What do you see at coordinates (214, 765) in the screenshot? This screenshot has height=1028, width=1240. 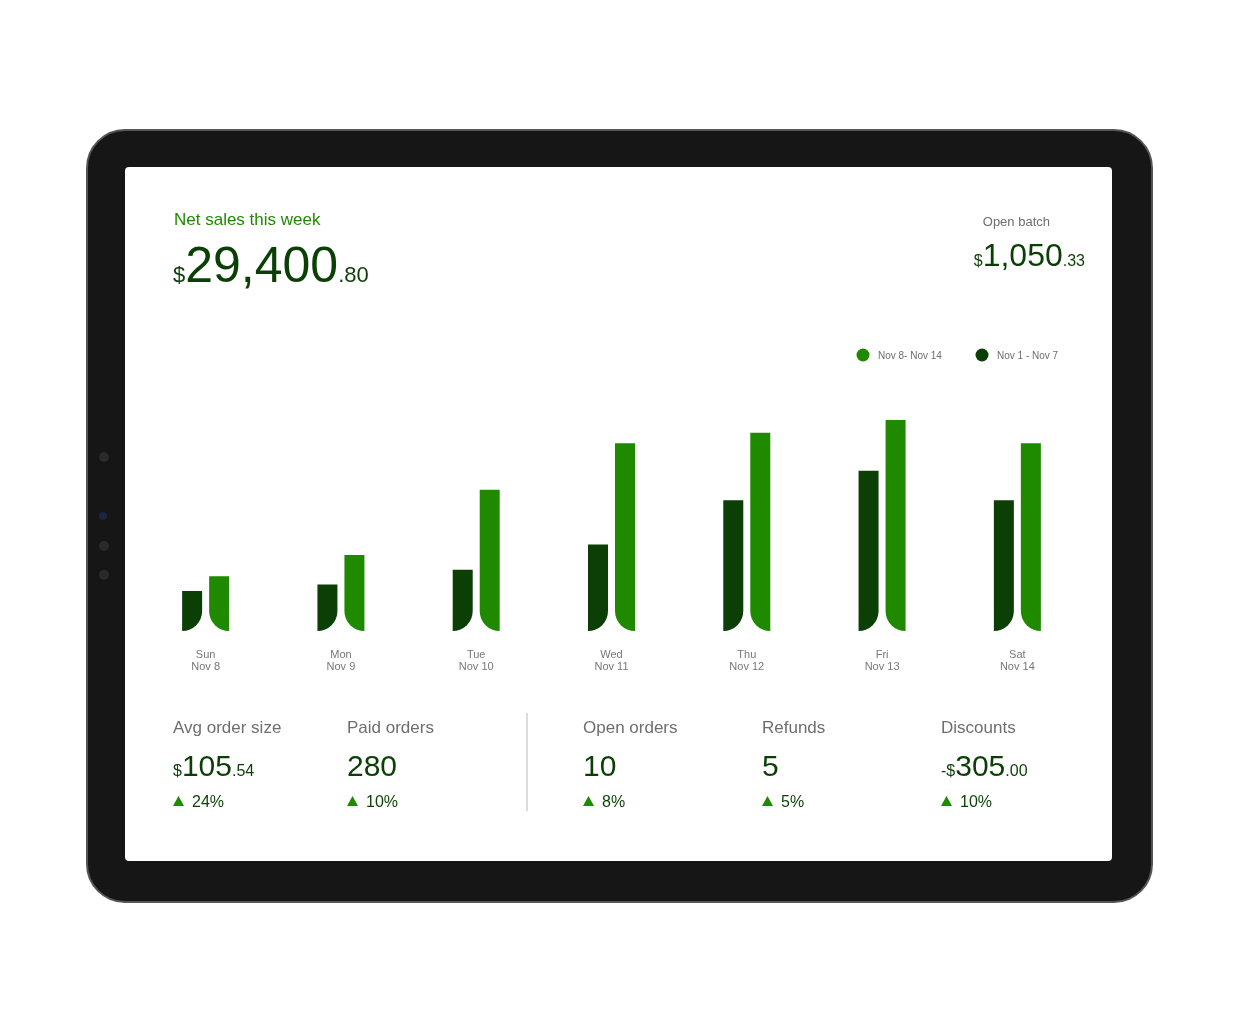 I see `text: $105.54` at bounding box center [214, 765].